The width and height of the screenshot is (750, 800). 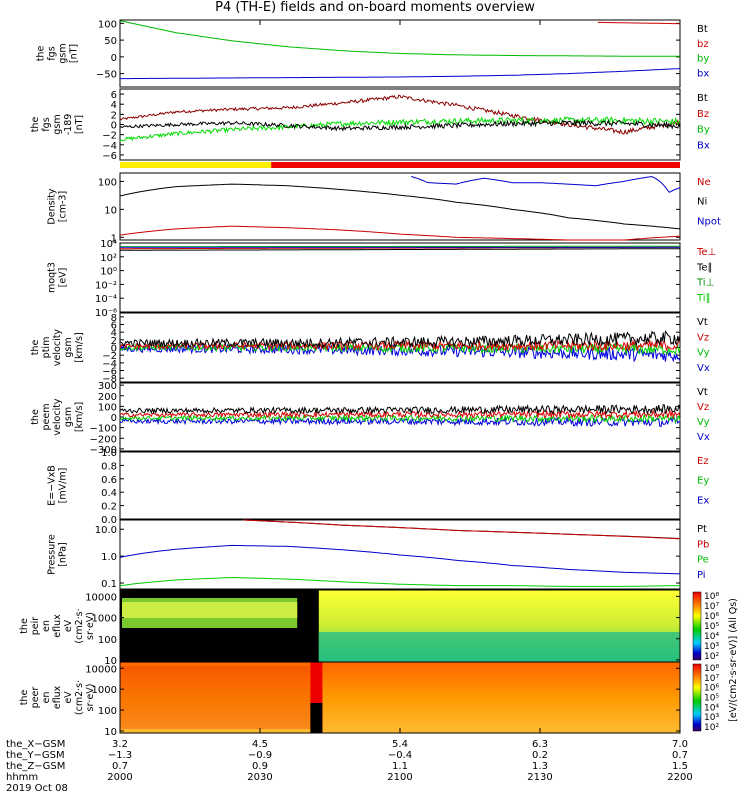 What do you see at coordinates (196, 165) in the screenshot?
I see `mode-bar-yellow` at bounding box center [196, 165].